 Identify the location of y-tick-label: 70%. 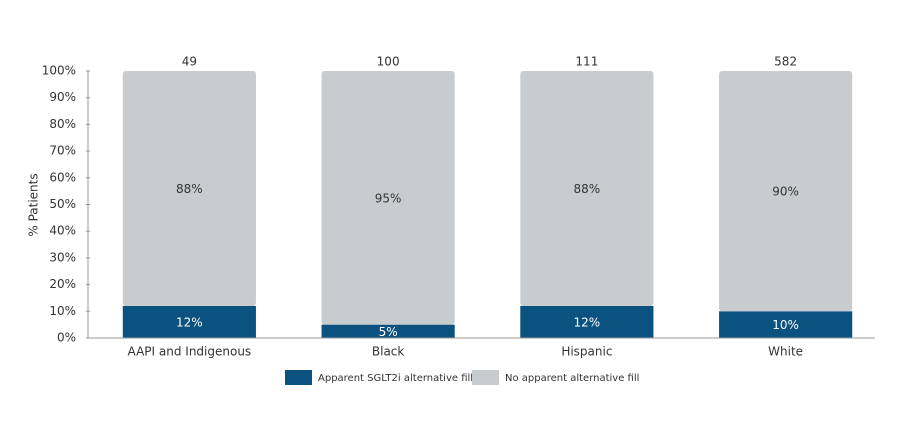
(62, 151).